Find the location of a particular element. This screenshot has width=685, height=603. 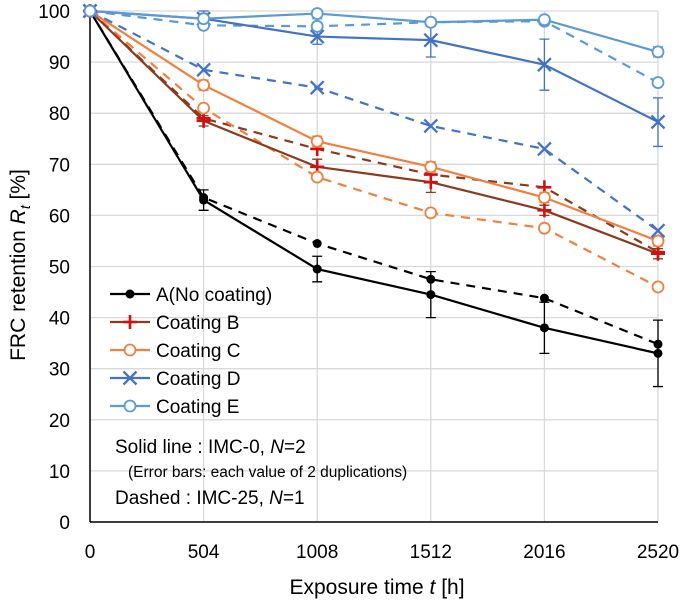

series-coating-e-solid-line is located at coordinates (374, 31).